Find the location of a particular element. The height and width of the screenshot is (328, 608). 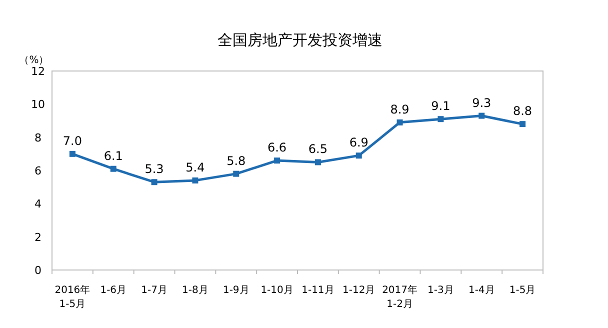

x-tick-label: 1-6月 is located at coordinates (113, 290).